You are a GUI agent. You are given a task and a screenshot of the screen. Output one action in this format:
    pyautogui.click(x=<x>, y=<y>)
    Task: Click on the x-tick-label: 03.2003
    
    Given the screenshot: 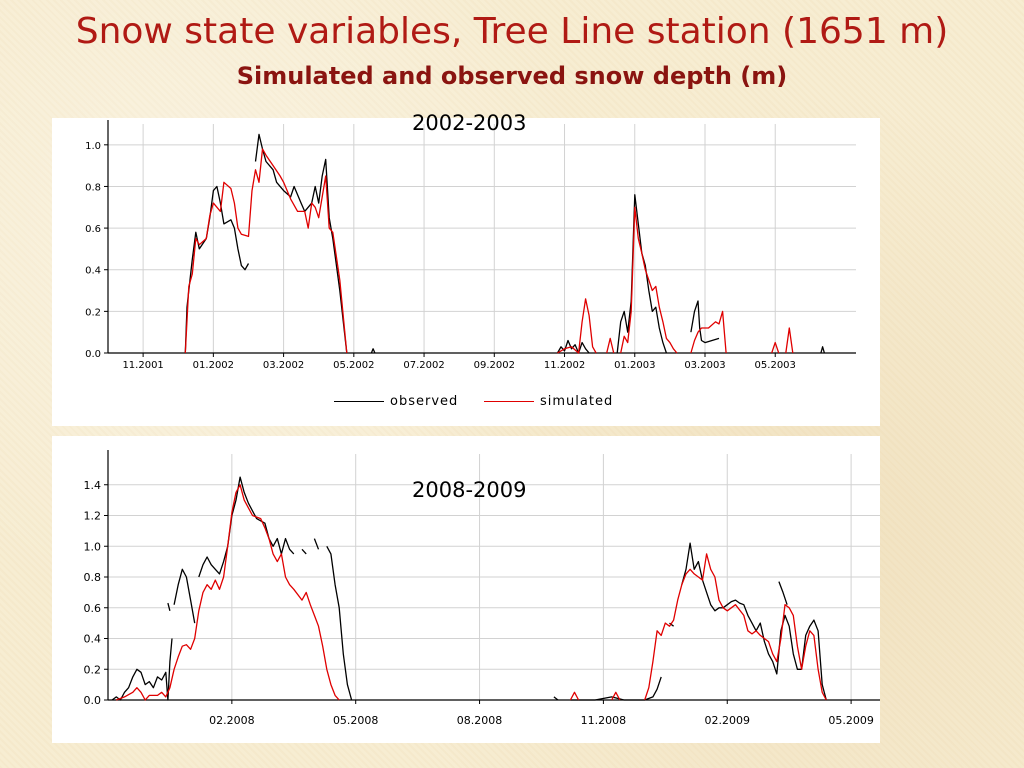 What is the action you would take?
    pyautogui.click(x=704, y=365)
    